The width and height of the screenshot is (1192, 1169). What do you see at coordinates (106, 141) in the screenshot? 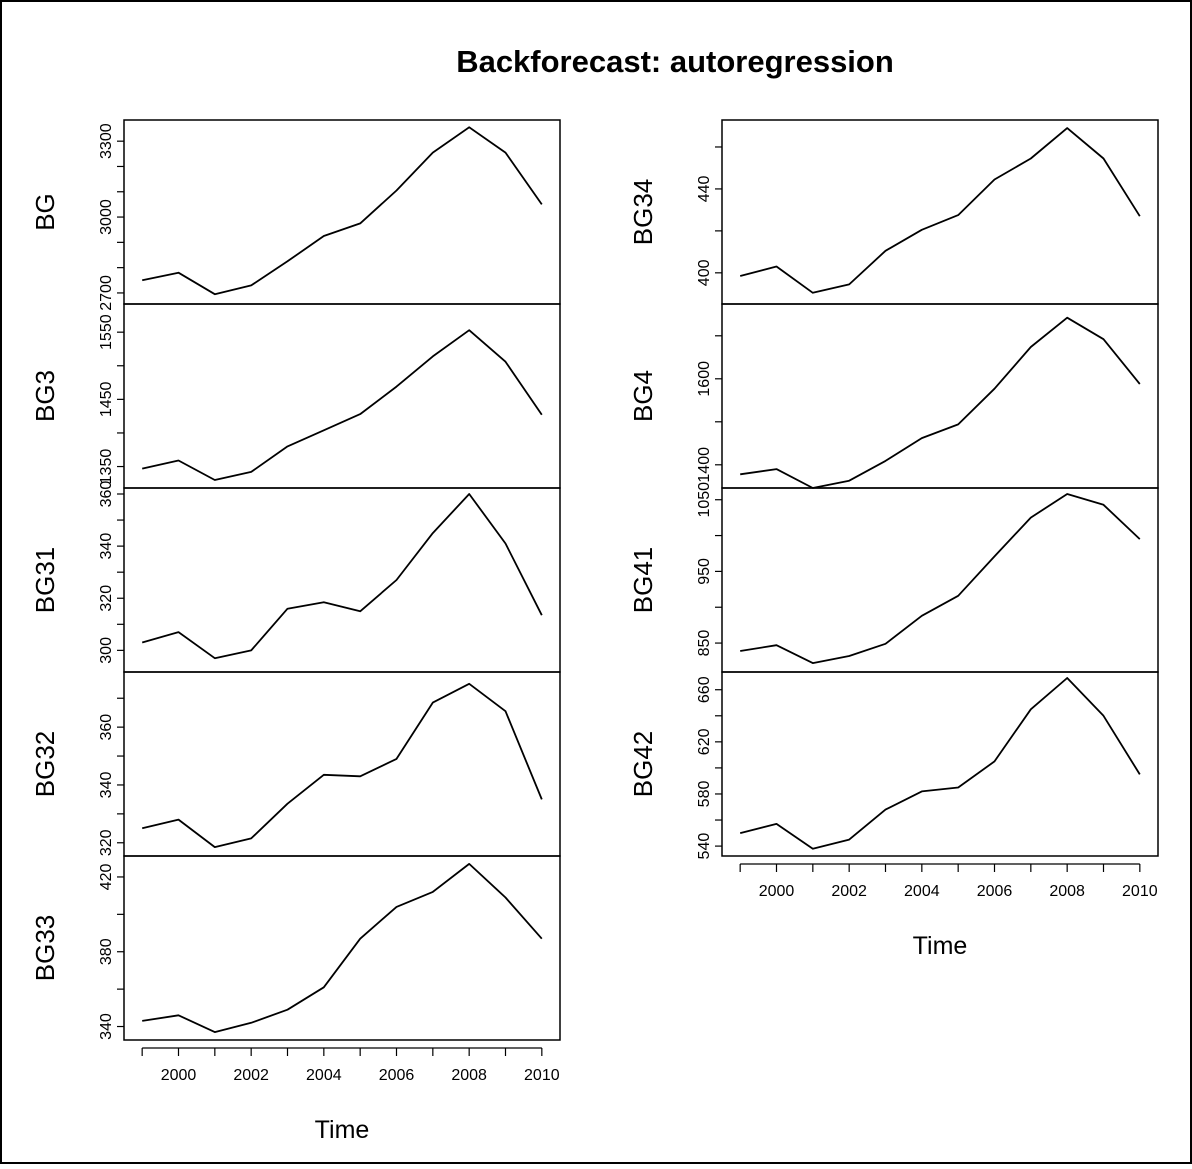
I see `y-tick-label: 3300` at bounding box center [106, 141].